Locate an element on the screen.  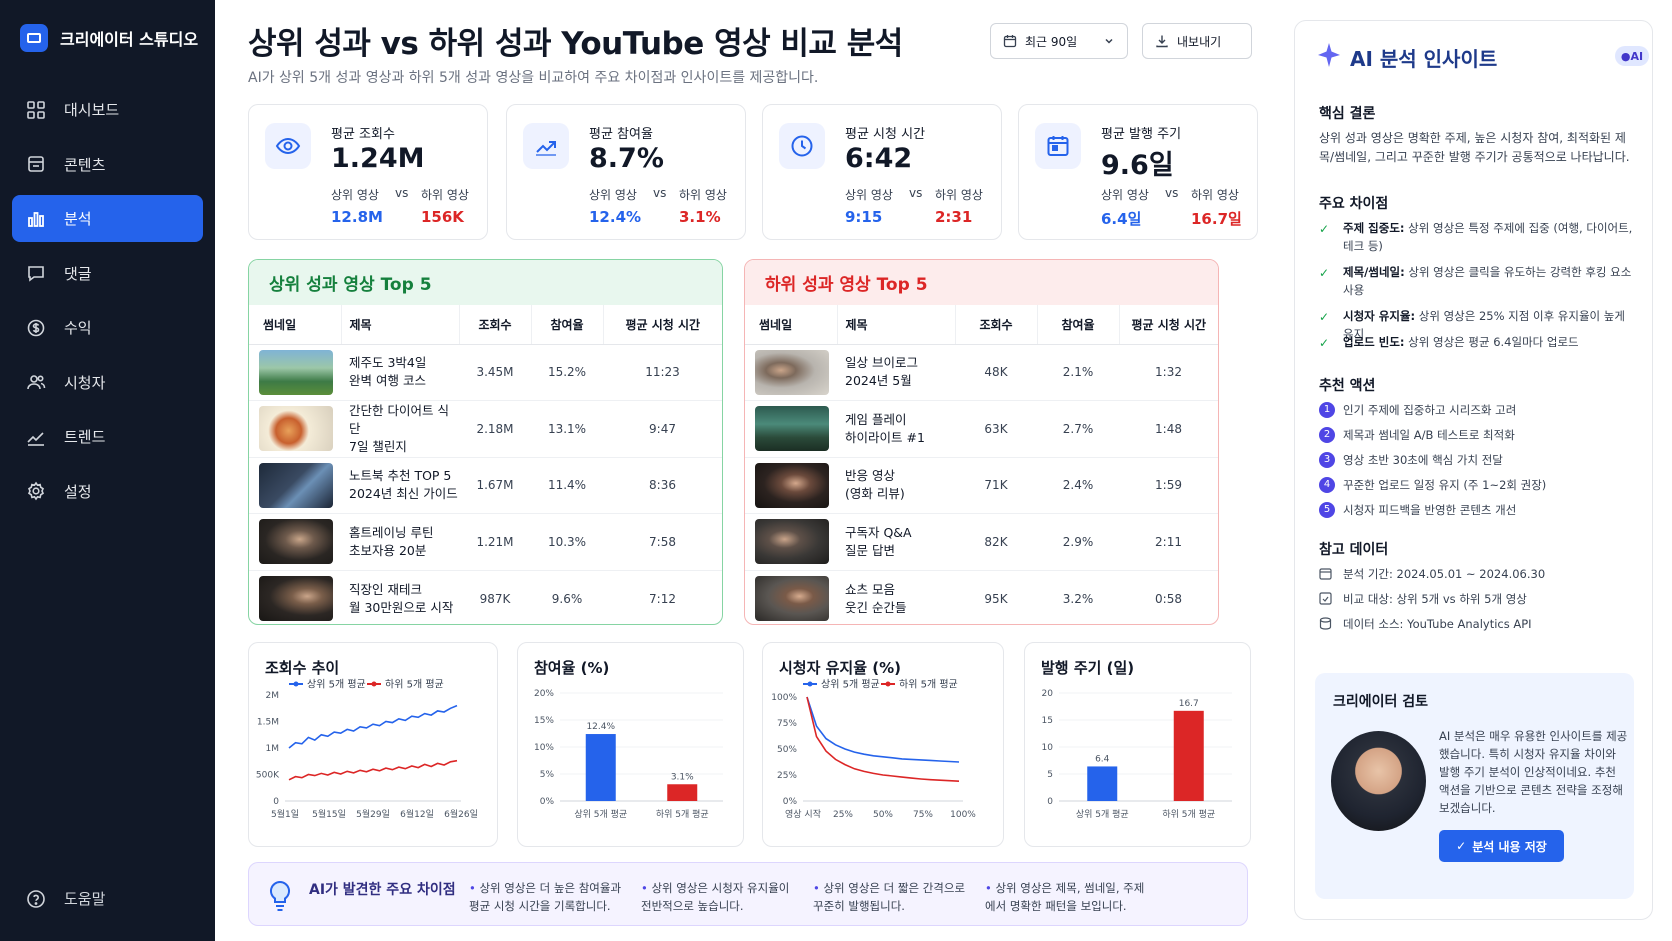
sidebar-item-dashboard: 대시보드 is located at coordinates (107, 109).